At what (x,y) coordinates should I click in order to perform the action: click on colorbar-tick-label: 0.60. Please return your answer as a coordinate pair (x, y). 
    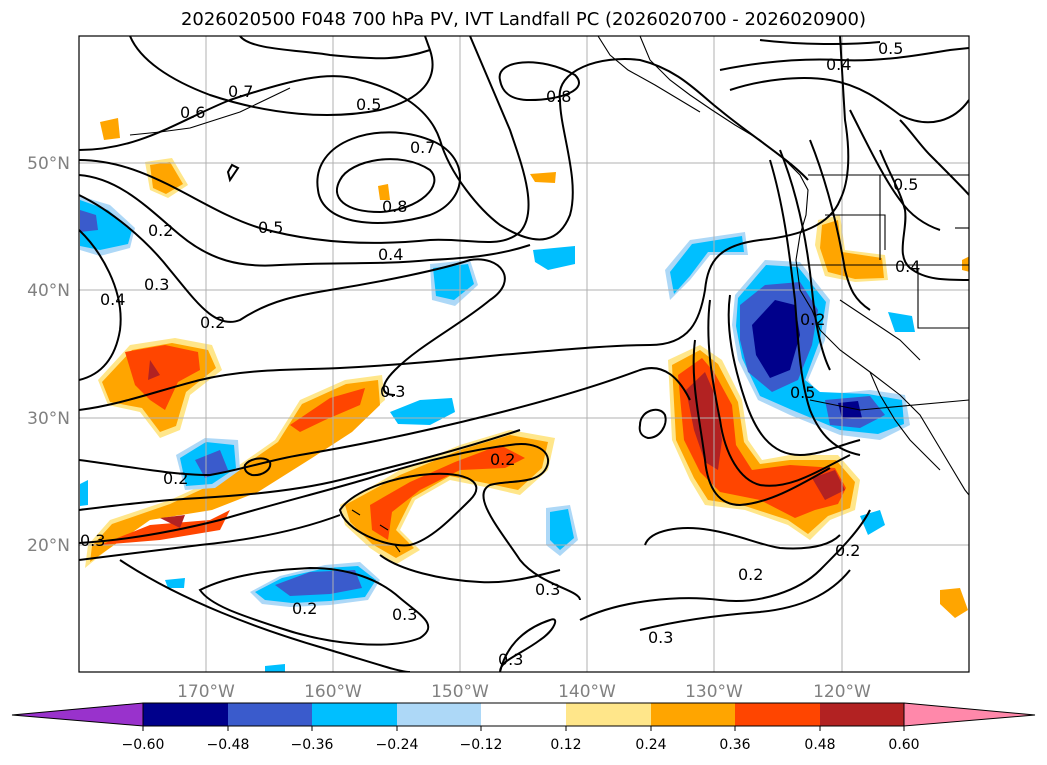
    Looking at the image, I should click on (903, 745).